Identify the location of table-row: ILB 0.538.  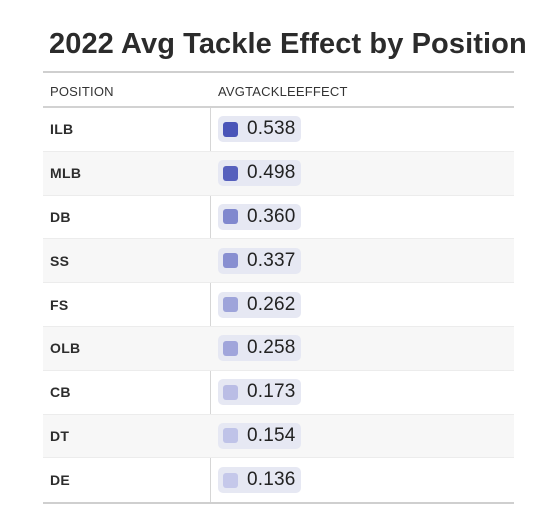
(278, 130).